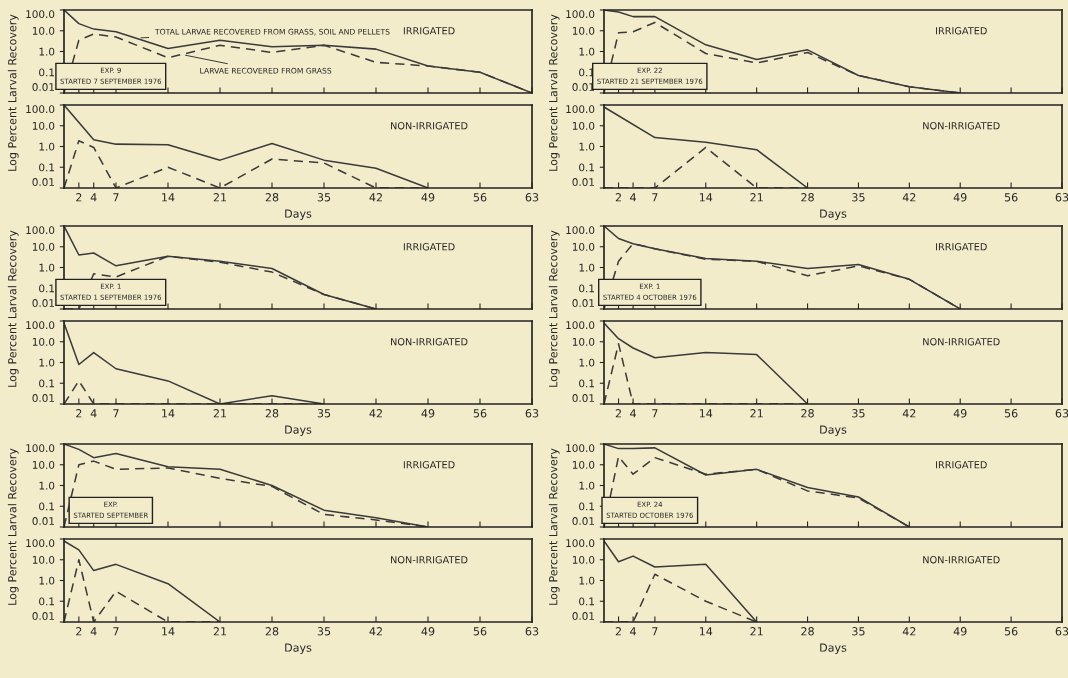 The image size is (1068, 678). Describe the element at coordinates (13, 308) in the screenshot. I see `y-axis-title: Log Percent Larval Recovery` at that location.